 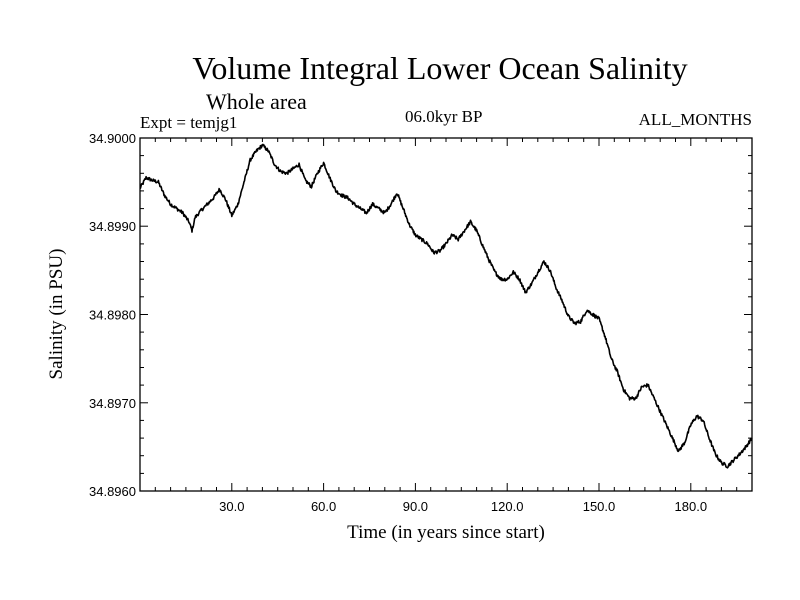 What do you see at coordinates (599, 506) in the screenshot?
I see `x-tick-label: 150.0` at bounding box center [599, 506].